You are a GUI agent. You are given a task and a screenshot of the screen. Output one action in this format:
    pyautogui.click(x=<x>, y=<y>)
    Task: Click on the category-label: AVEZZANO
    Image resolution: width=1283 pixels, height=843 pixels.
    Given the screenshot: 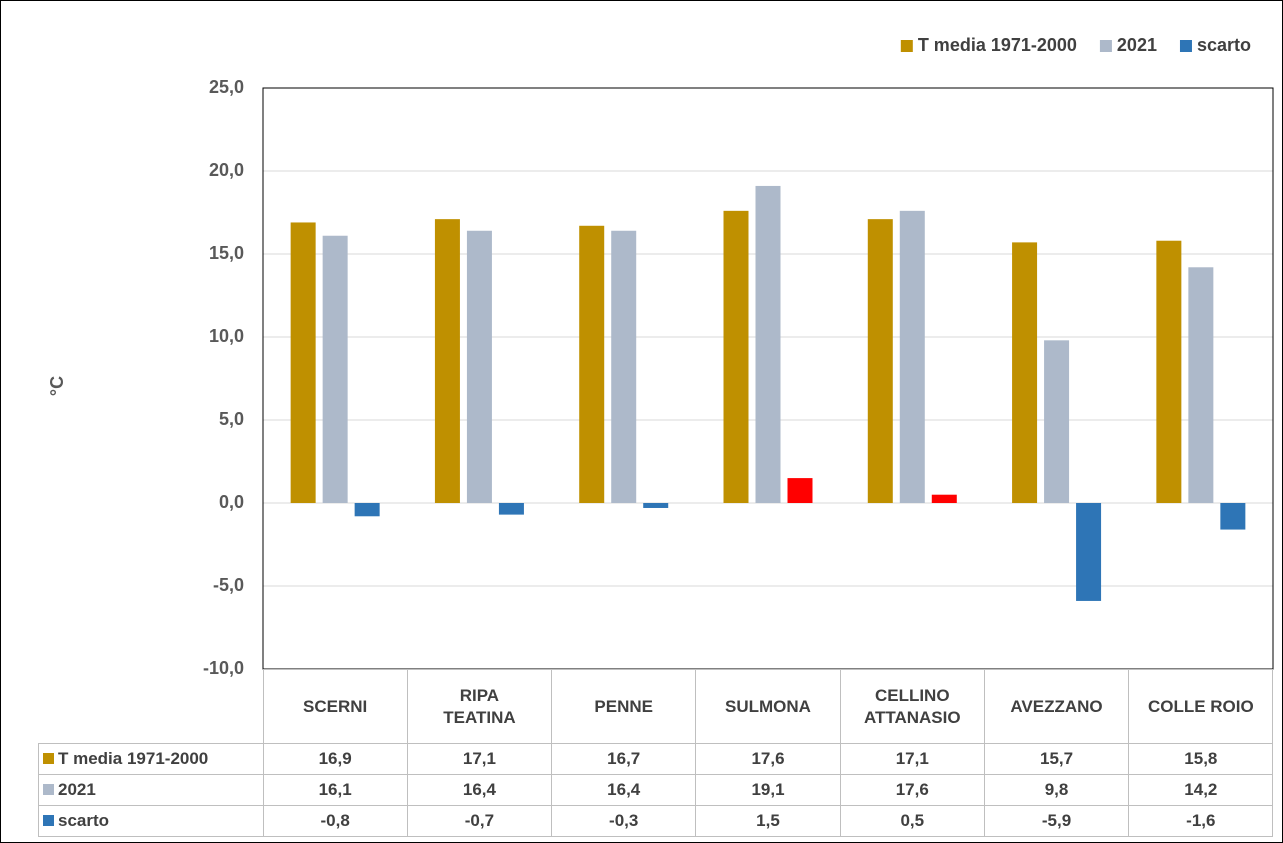 What is the action you would take?
    pyautogui.click(x=1056, y=706)
    